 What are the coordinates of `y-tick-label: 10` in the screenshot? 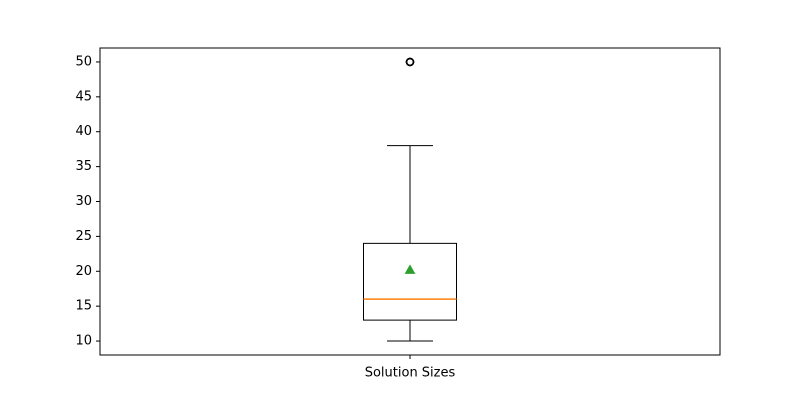 It's located at (83, 341).